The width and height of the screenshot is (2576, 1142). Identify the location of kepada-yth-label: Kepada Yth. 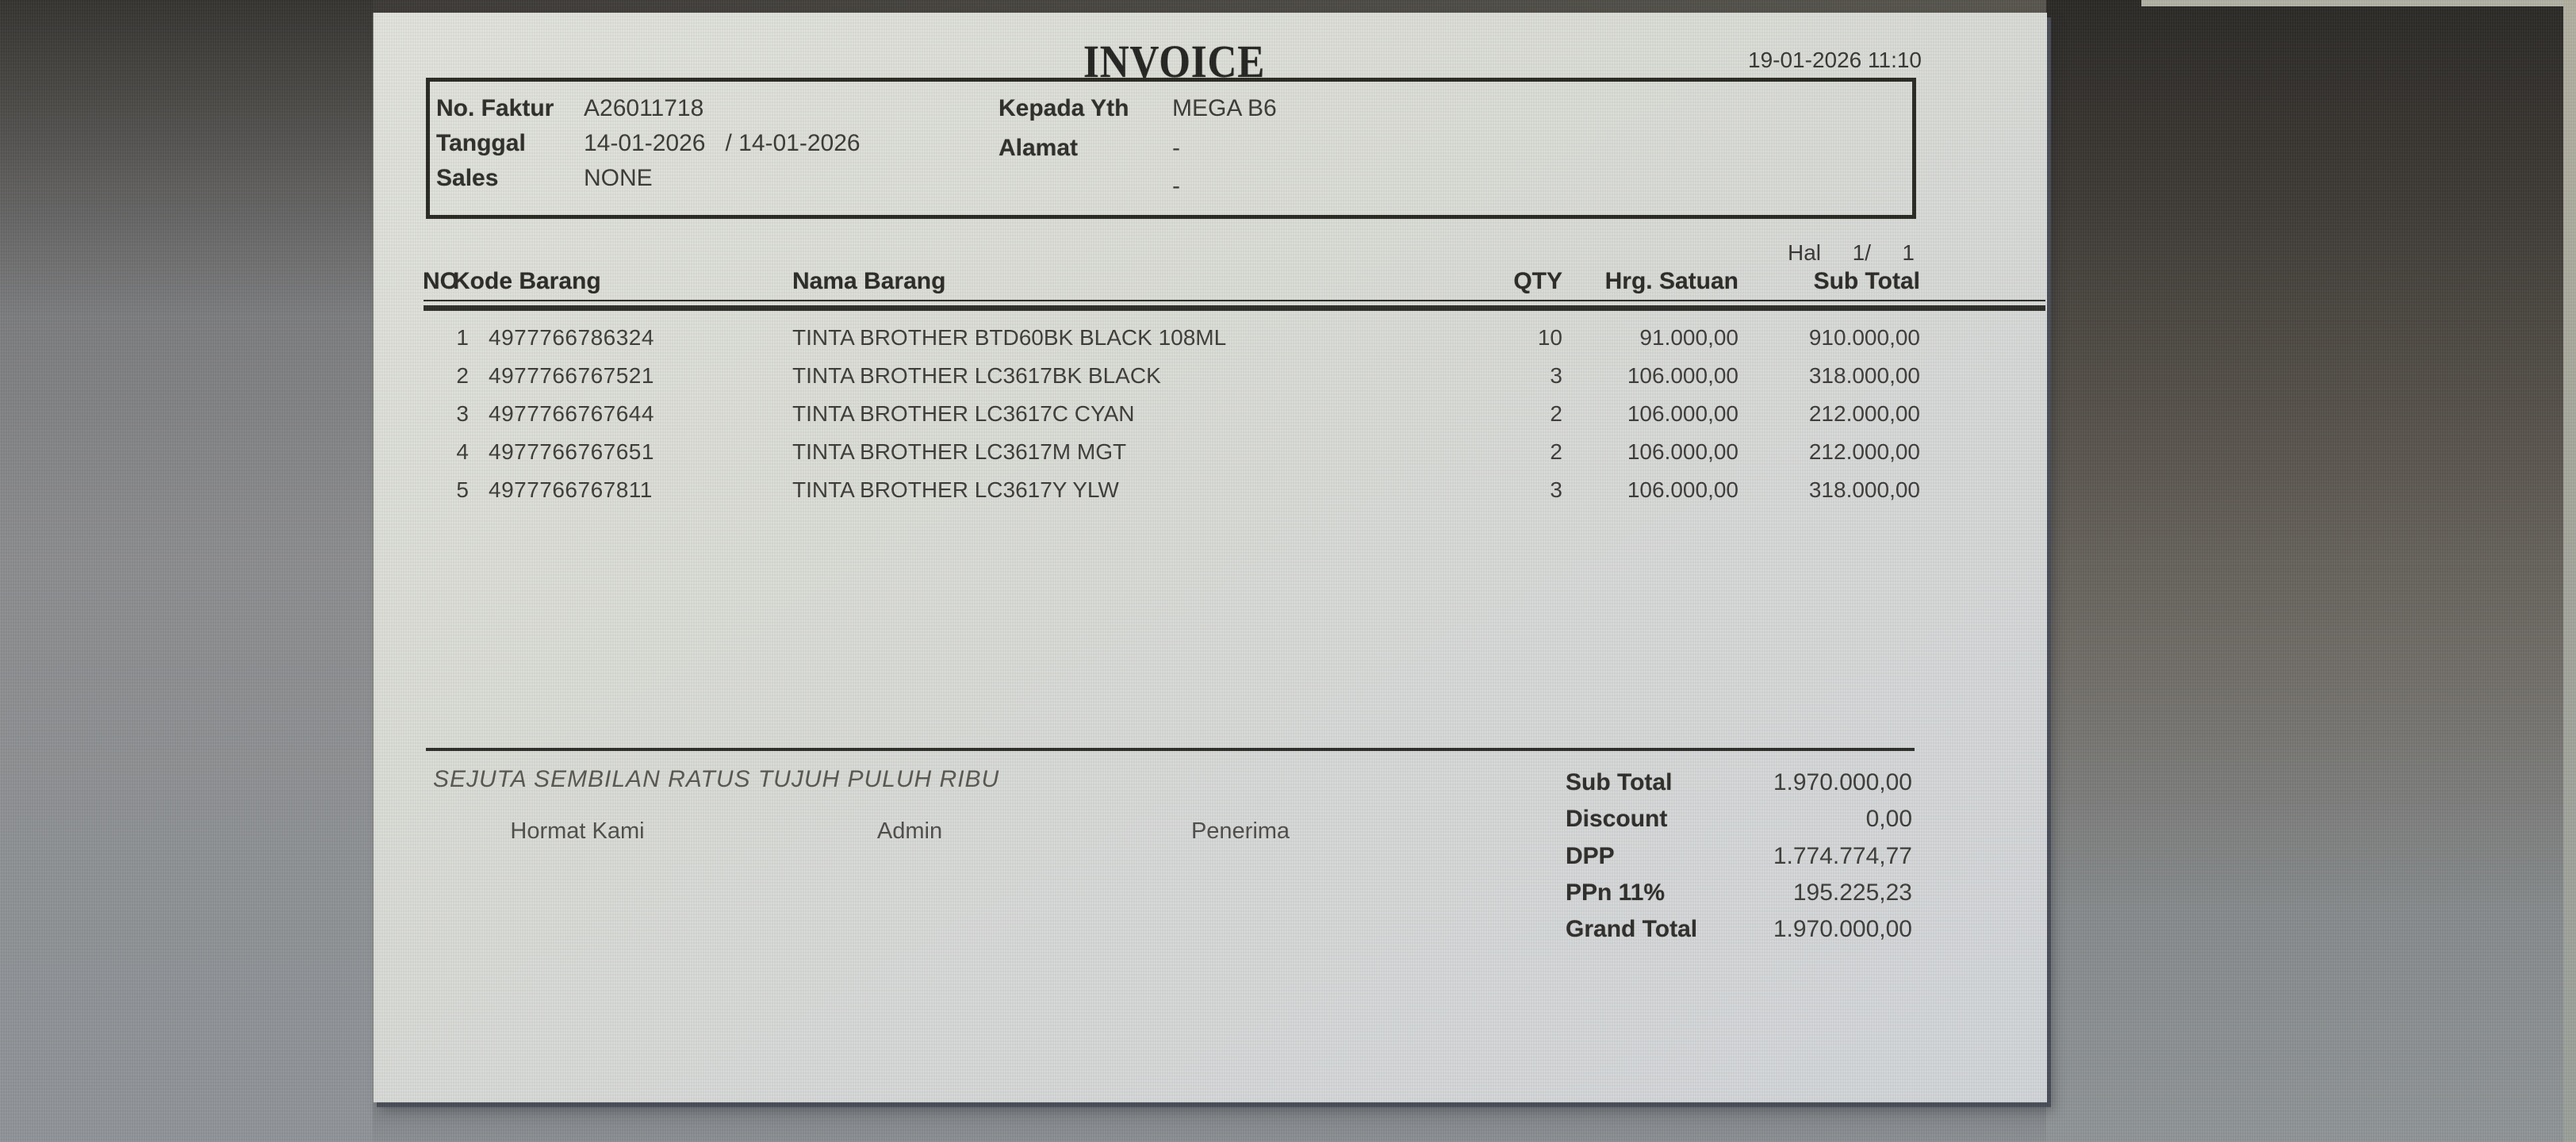
(1064, 108).